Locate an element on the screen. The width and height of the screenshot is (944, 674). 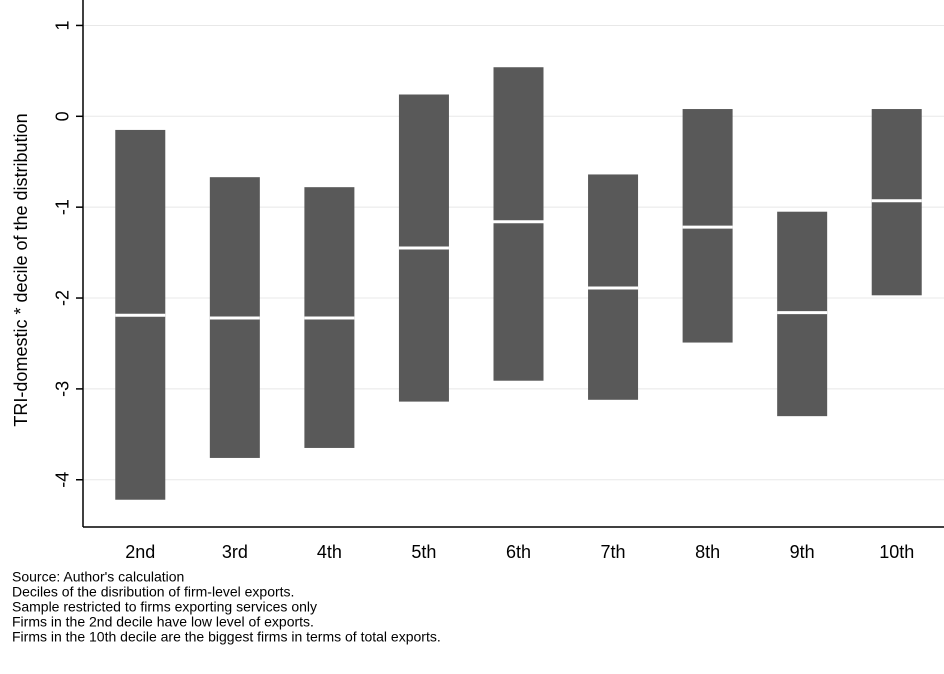
x-tick-label: 8th is located at coordinates (707, 552).